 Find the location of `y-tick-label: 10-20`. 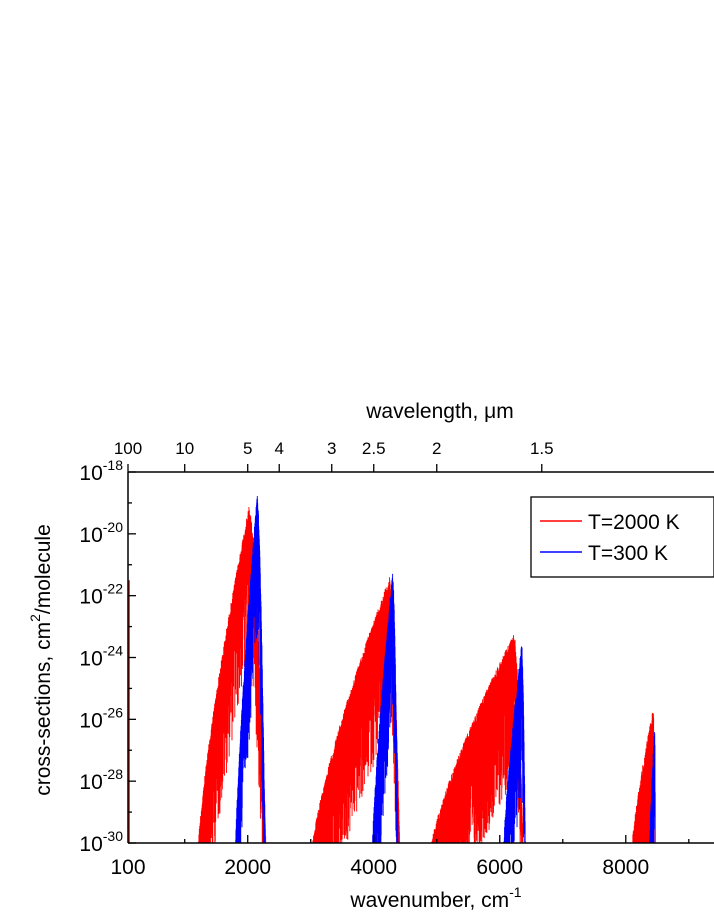

y-tick-label: 10-20 is located at coordinates (101, 533).